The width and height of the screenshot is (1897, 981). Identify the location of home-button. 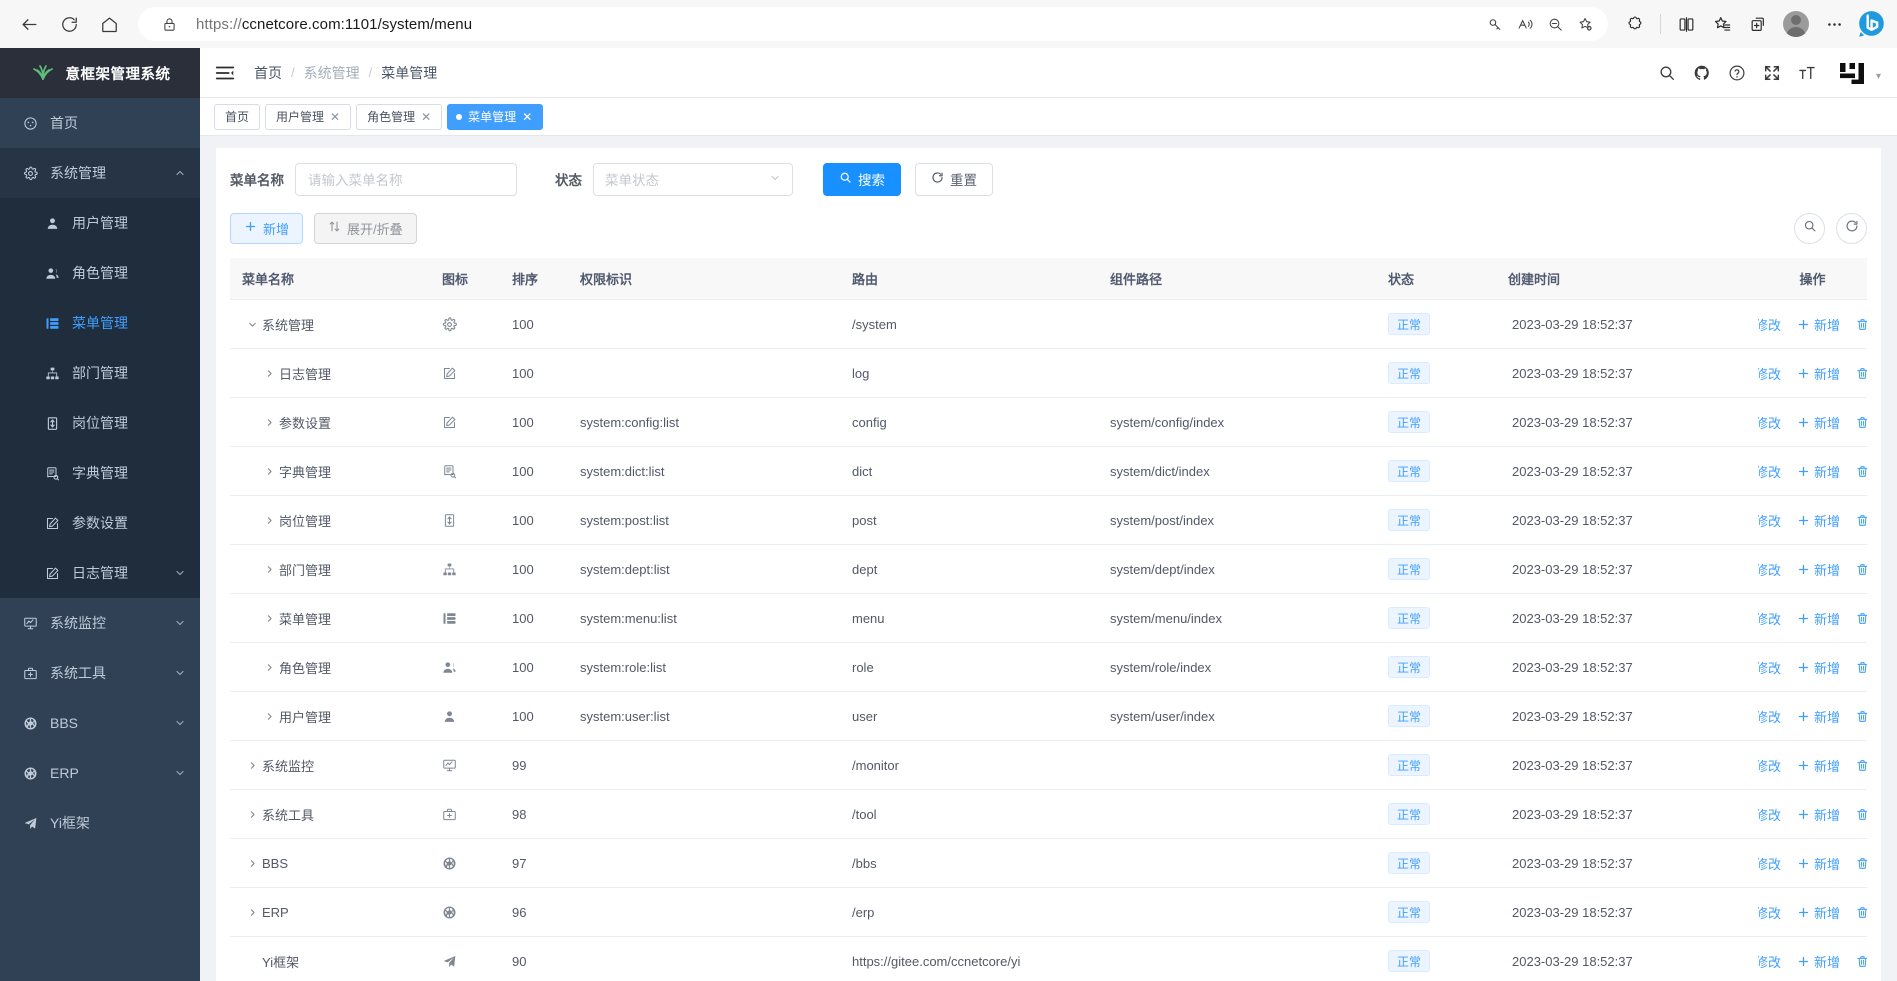
(109, 24).